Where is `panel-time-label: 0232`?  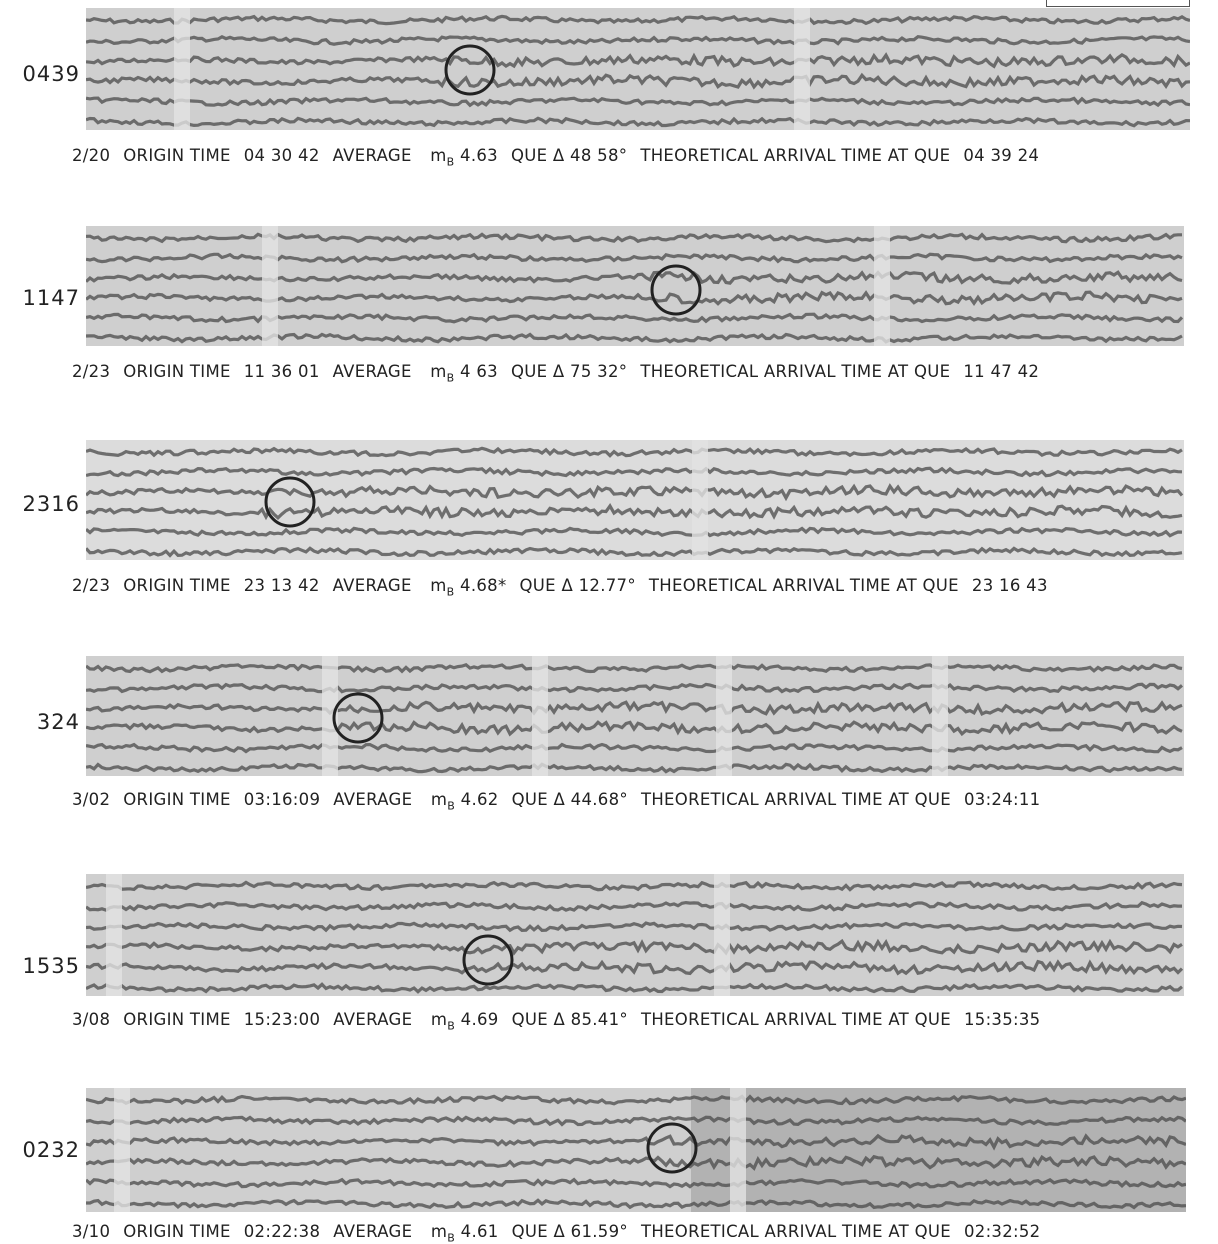 panel-time-label: 0232 is located at coordinates (51, 1150).